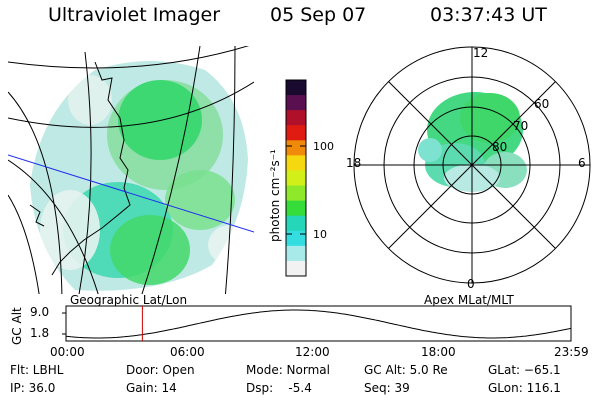 The height and width of the screenshot is (400, 600). Describe the element at coordinates (17, 326) in the screenshot. I see `timeline-ylabel: GC Alt` at that location.